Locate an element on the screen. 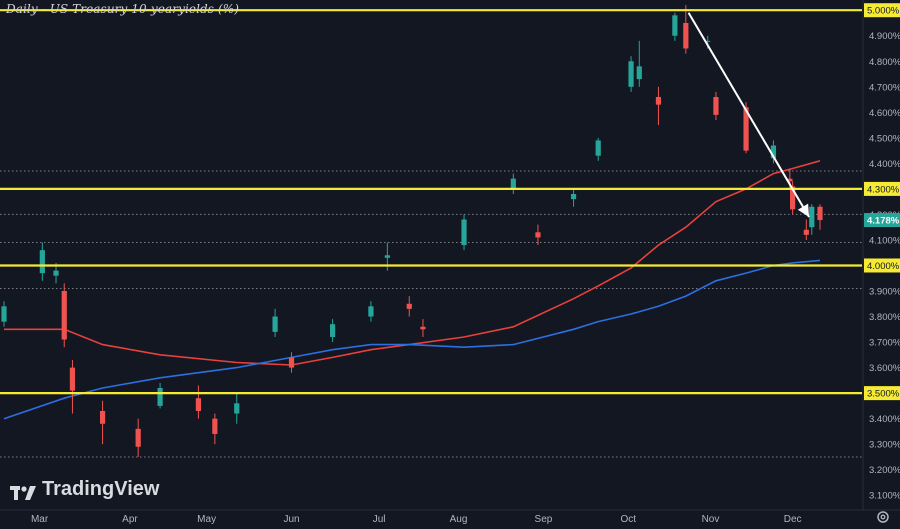 The image size is (900, 529). brand-name: TradingView is located at coordinates (101, 489).